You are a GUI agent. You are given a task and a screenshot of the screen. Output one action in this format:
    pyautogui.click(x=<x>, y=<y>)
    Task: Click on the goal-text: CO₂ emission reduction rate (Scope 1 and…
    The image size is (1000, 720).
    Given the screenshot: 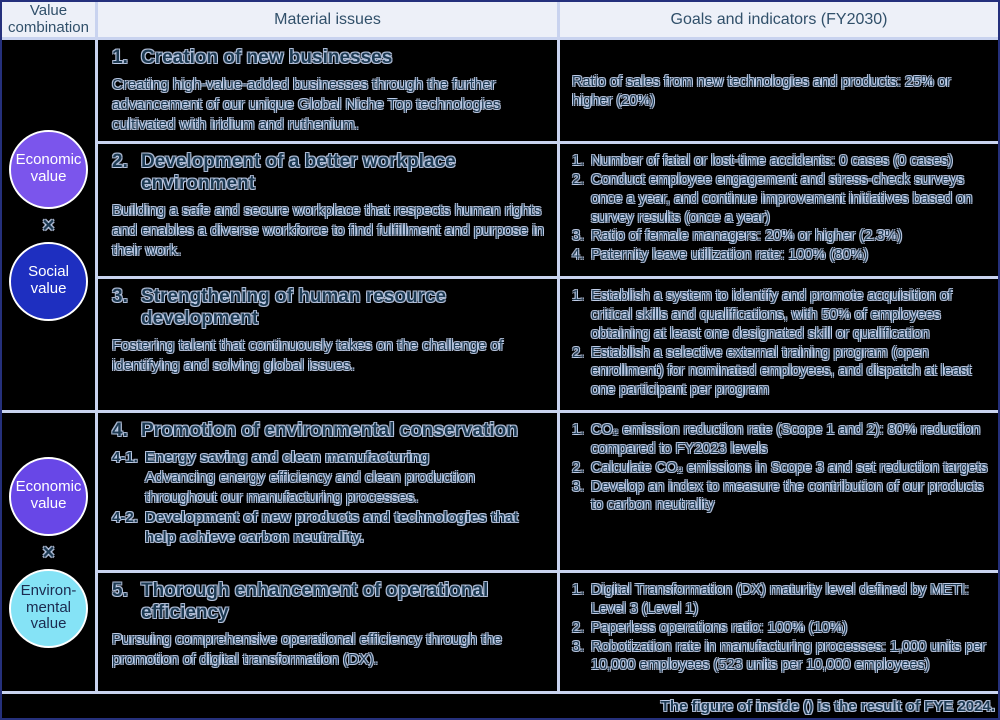 What is the action you would take?
    pyautogui.click(x=786, y=439)
    